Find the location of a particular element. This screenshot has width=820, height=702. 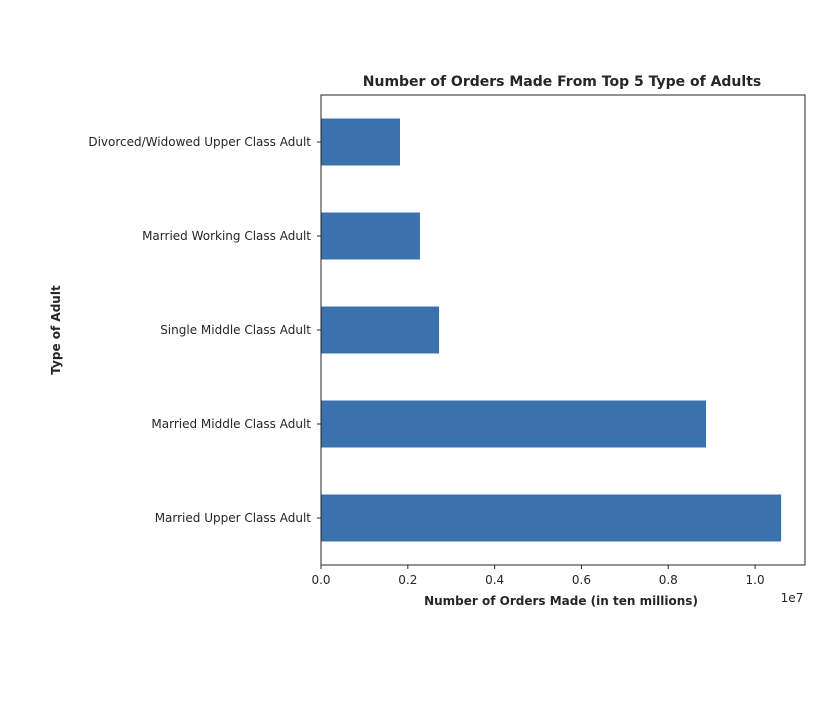

x-tick-label: 0.0 is located at coordinates (320, 580).